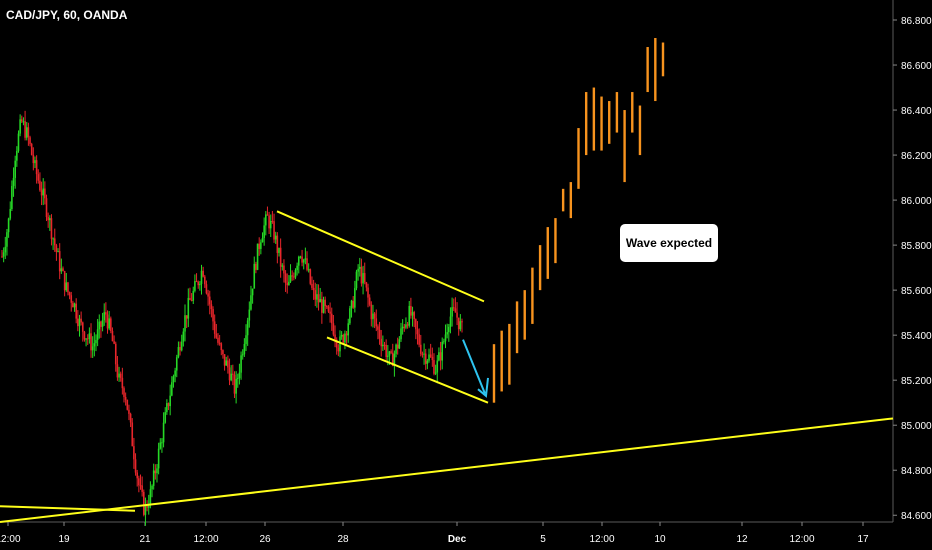 The width and height of the screenshot is (932, 550). Describe the element at coordinates (863, 539) in the screenshot. I see `x-tick-label: 17` at that location.